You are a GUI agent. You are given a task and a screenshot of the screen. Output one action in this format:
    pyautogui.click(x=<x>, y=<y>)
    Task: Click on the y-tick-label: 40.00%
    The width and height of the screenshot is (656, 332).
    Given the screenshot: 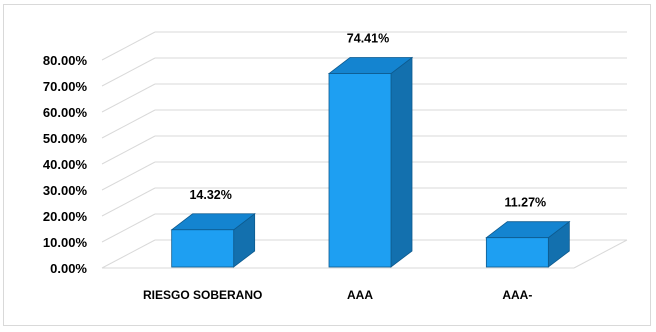 What is the action you would take?
    pyautogui.click(x=65, y=164)
    